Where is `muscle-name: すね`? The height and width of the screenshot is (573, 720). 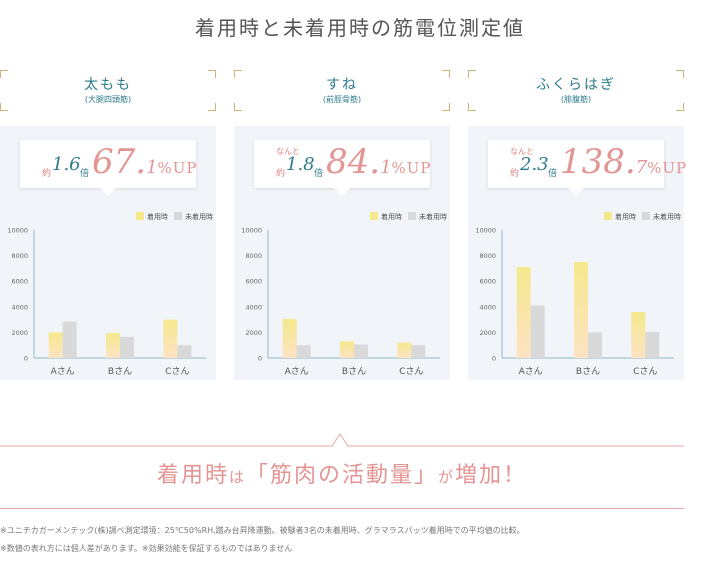
muscle-name: すね is located at coordinates (342, 85).